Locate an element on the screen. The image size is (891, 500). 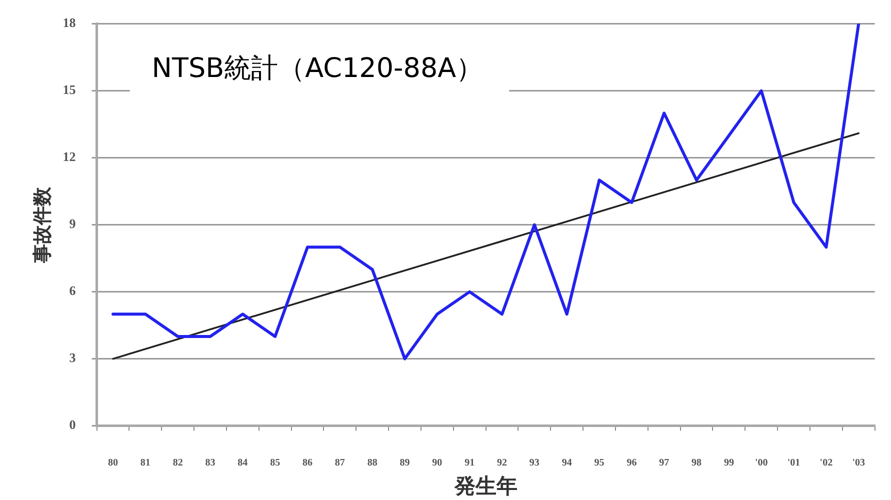
x-tick-label: 91 is located at coordinates (469, 462).